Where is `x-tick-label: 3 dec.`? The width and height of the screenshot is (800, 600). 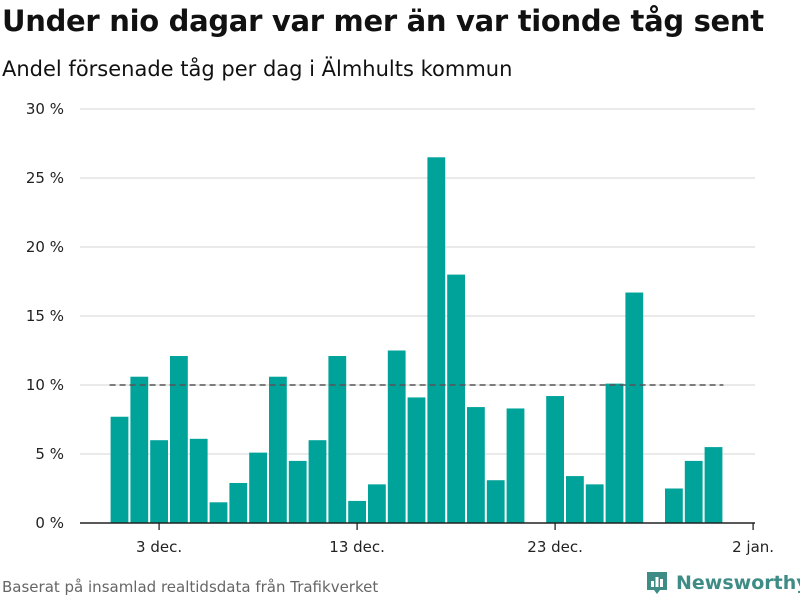 x-tick-label: 3 dec. is located at coordinates (159, 547).